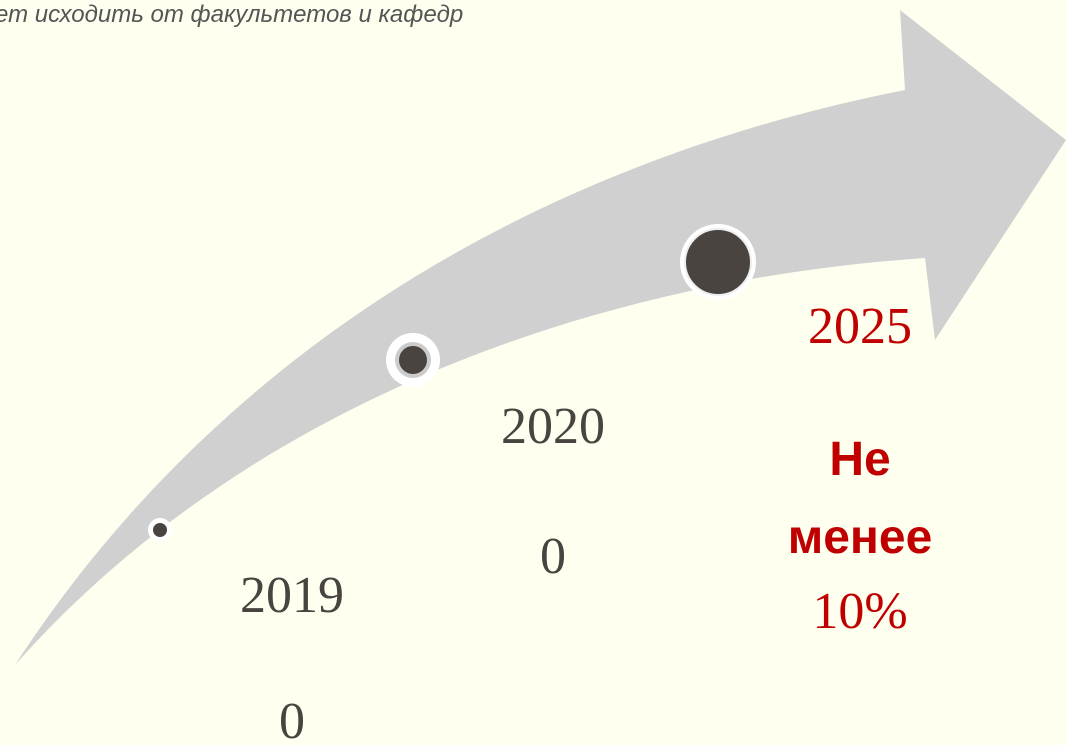 Image resolution: width=1066 pixels, height=745 pixels. Describe the element at coordinates (859, 459) in the screenshot. I see `milestone-value: Не` at that location.